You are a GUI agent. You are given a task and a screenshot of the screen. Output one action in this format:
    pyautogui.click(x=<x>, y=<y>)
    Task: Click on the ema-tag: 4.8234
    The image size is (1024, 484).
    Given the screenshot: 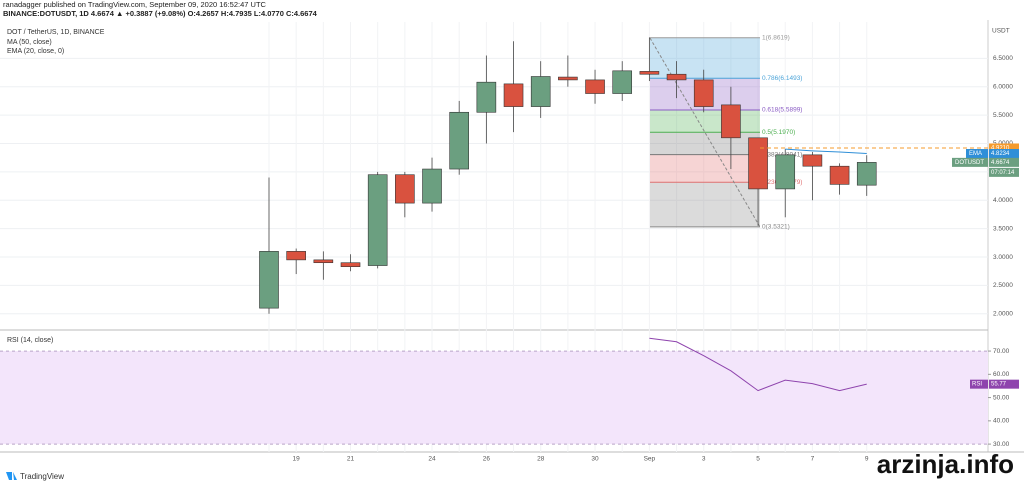 What is the action you would take?
    pyautogui.click(x=1000, y=154)
    